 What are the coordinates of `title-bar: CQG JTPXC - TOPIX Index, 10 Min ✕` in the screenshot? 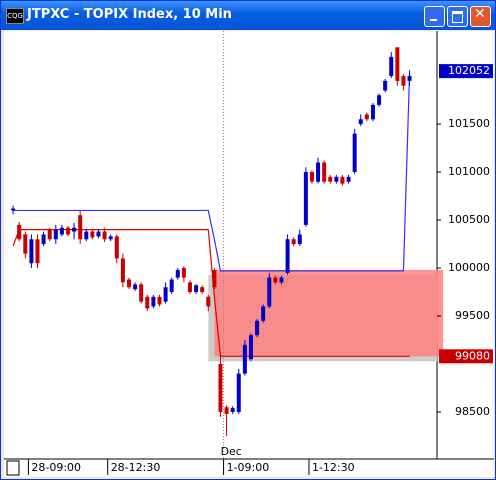 It's located at (248, 15).